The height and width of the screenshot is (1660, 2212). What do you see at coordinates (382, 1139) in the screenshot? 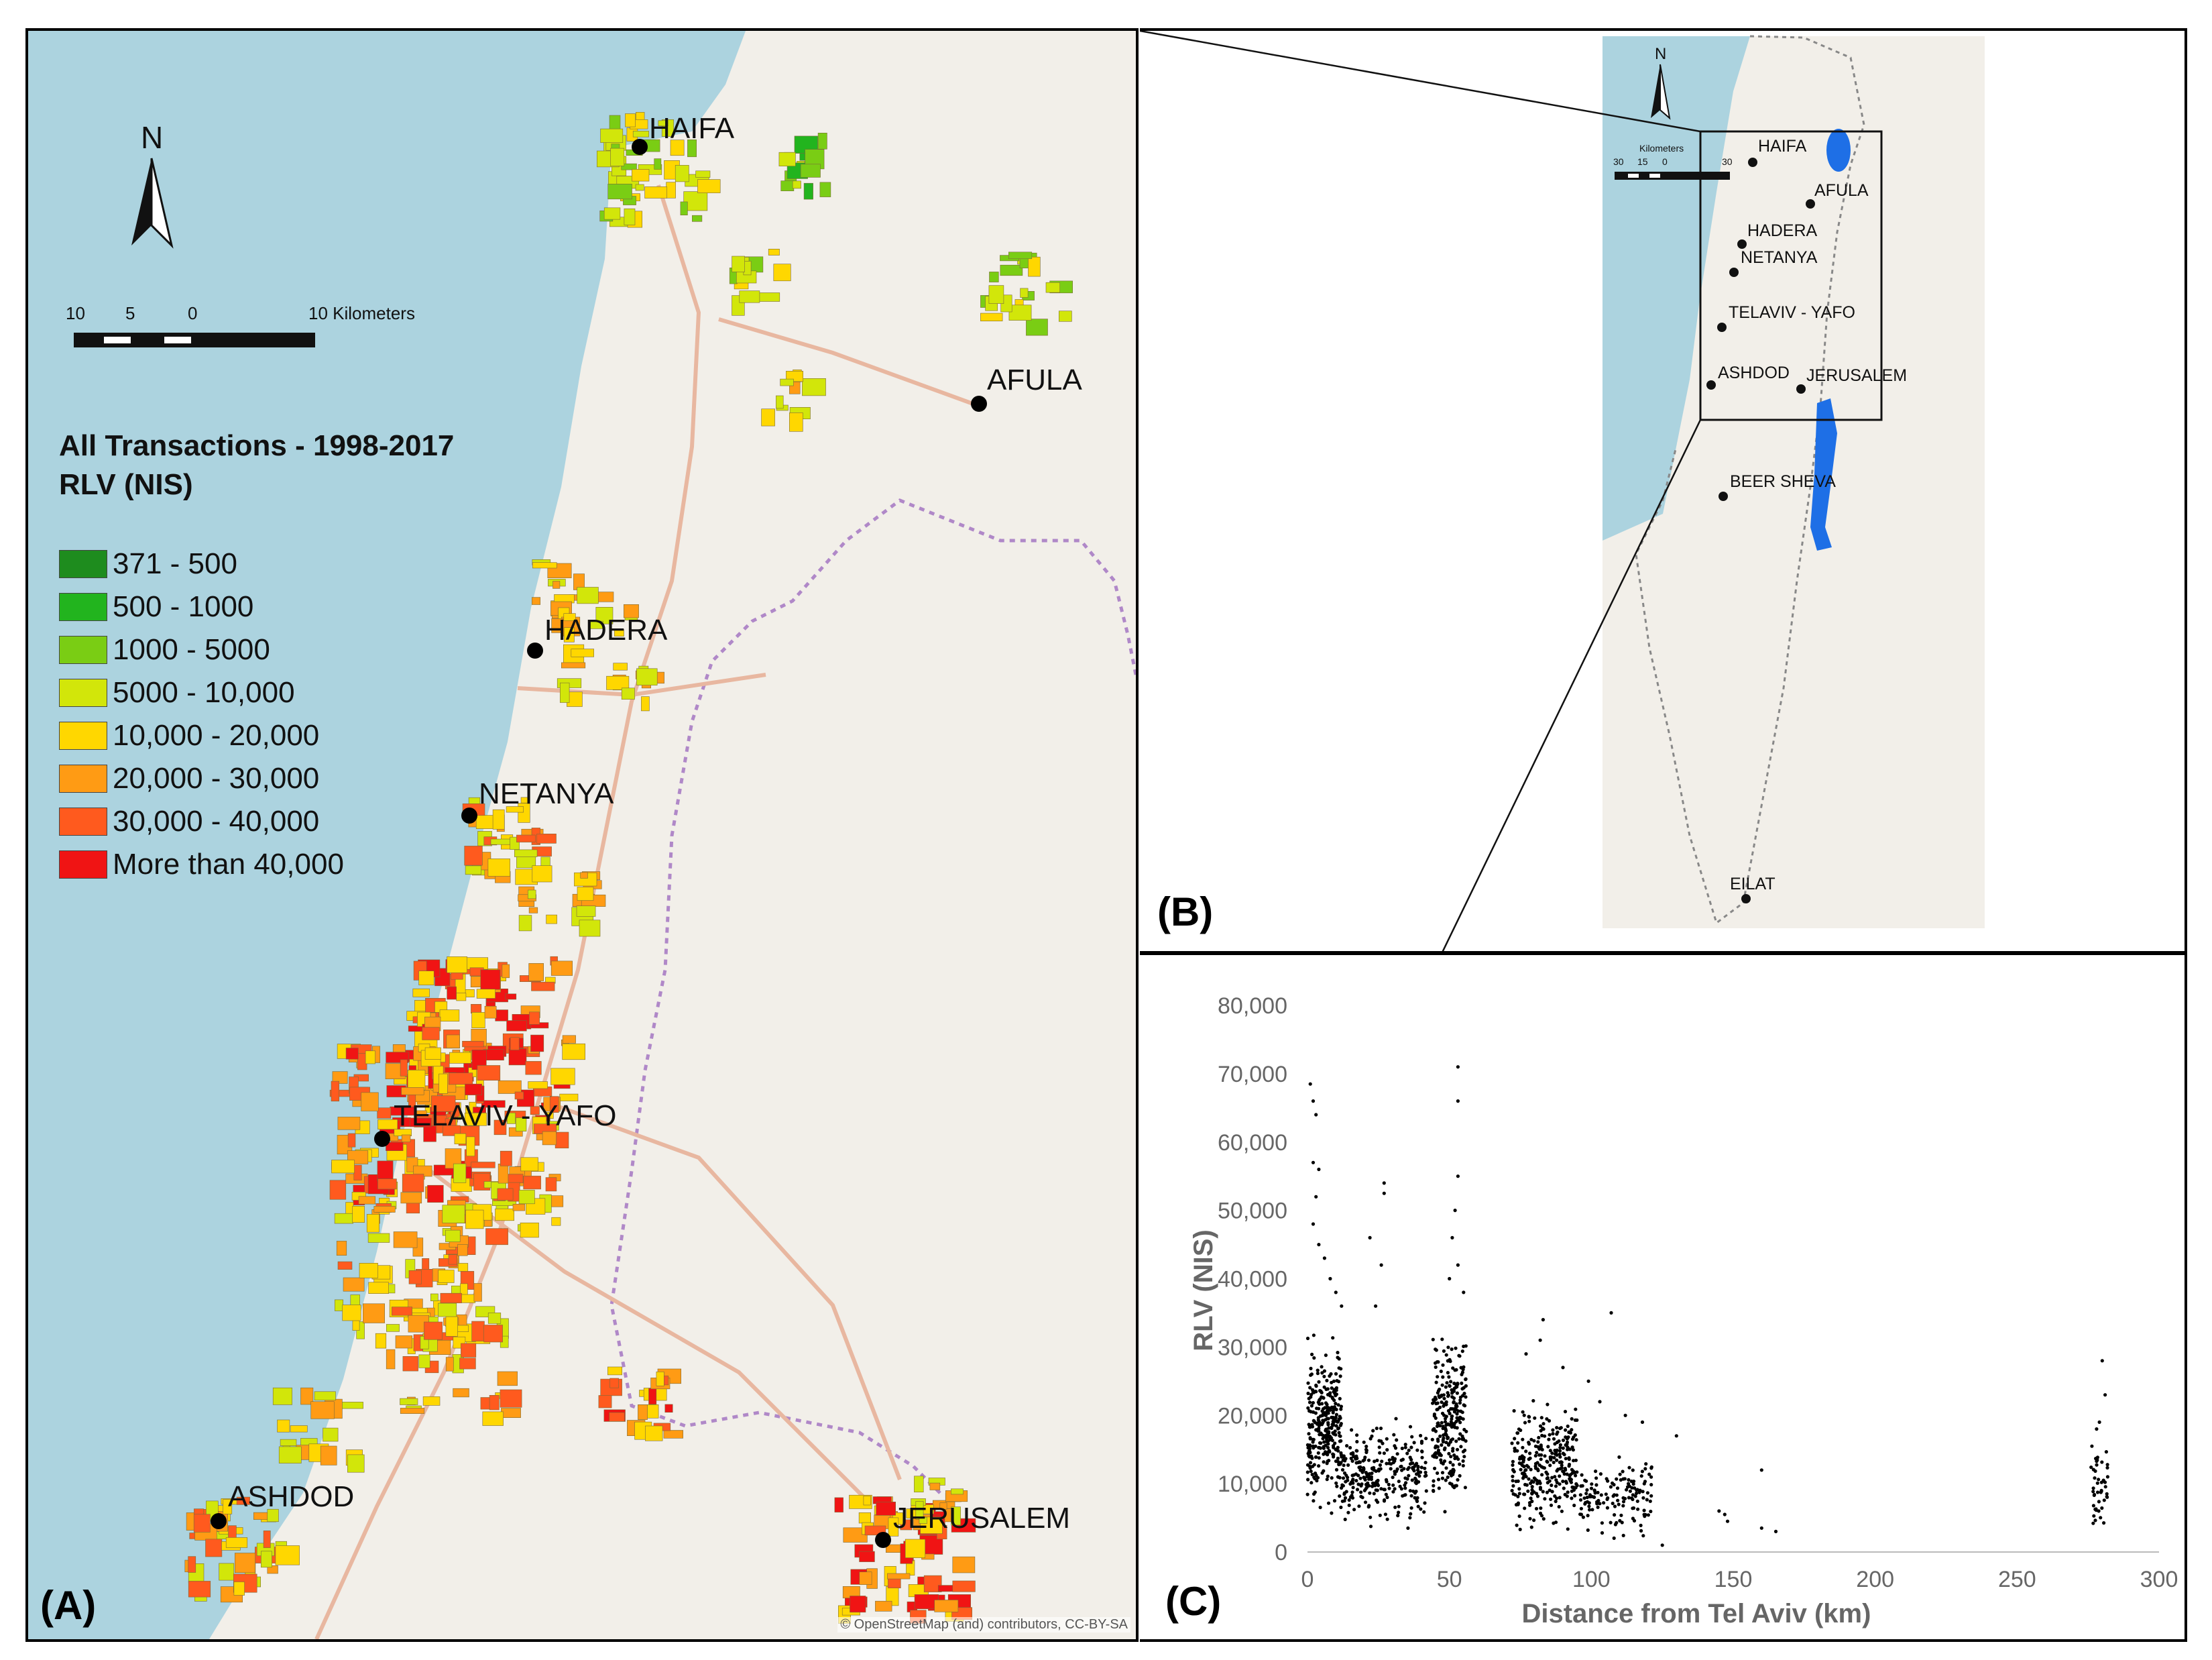
I see `telaviv-dot` at bounding box center [382, 1139].